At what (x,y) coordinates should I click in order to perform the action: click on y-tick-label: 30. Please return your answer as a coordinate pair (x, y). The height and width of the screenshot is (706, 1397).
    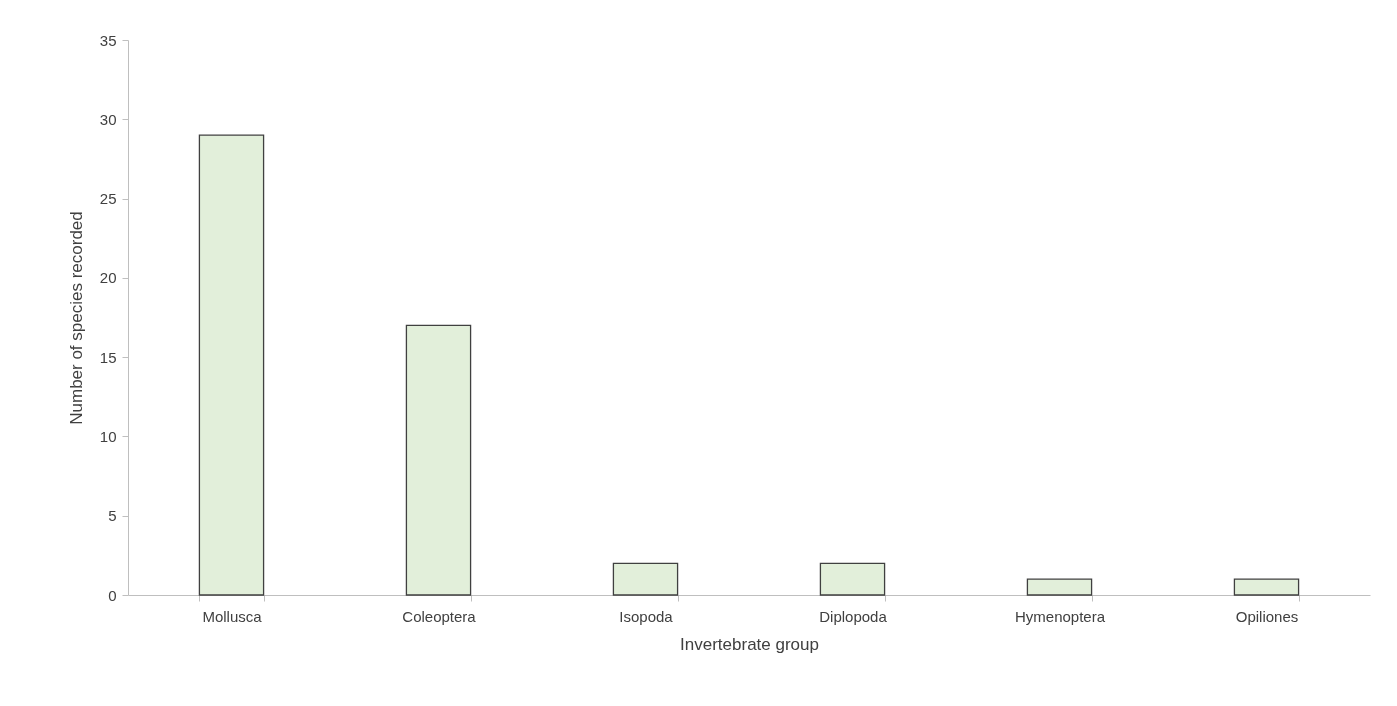
    Looking at the image, I should click on (108, 119).